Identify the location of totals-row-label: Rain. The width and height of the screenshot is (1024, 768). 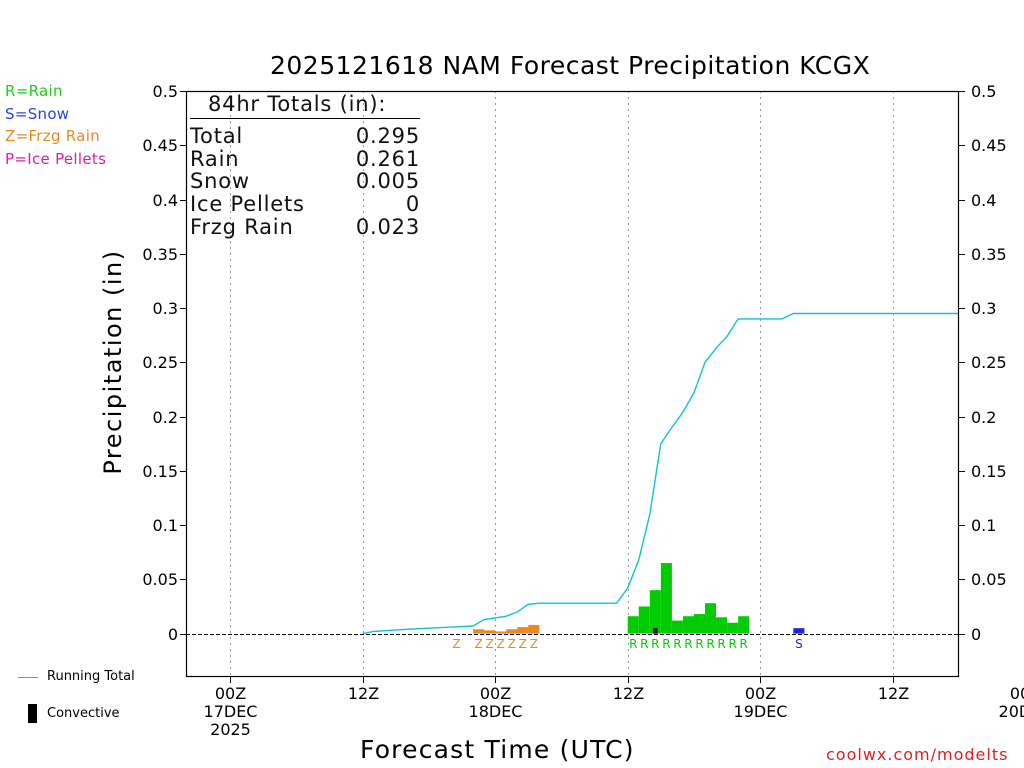
(215, 158).